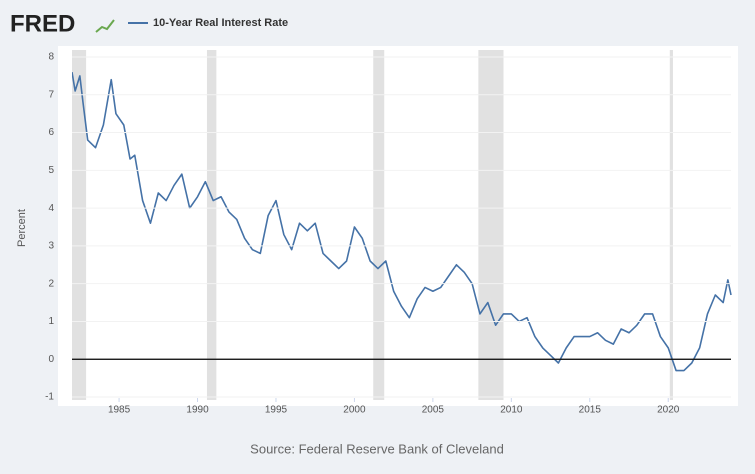 The image size is (755, 474). Describe the element at coordinates (51, 321) in the screenshot. I see `y-tick-label: 1` at that location.